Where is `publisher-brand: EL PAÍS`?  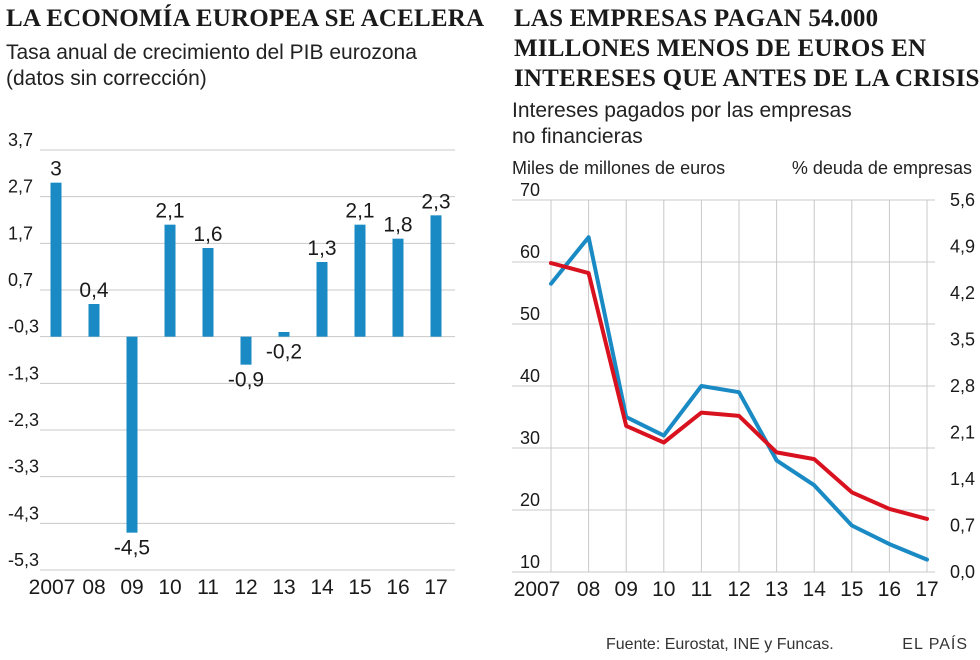 publisher-brand: EL PAÍS is located at coordinates (935, 644).